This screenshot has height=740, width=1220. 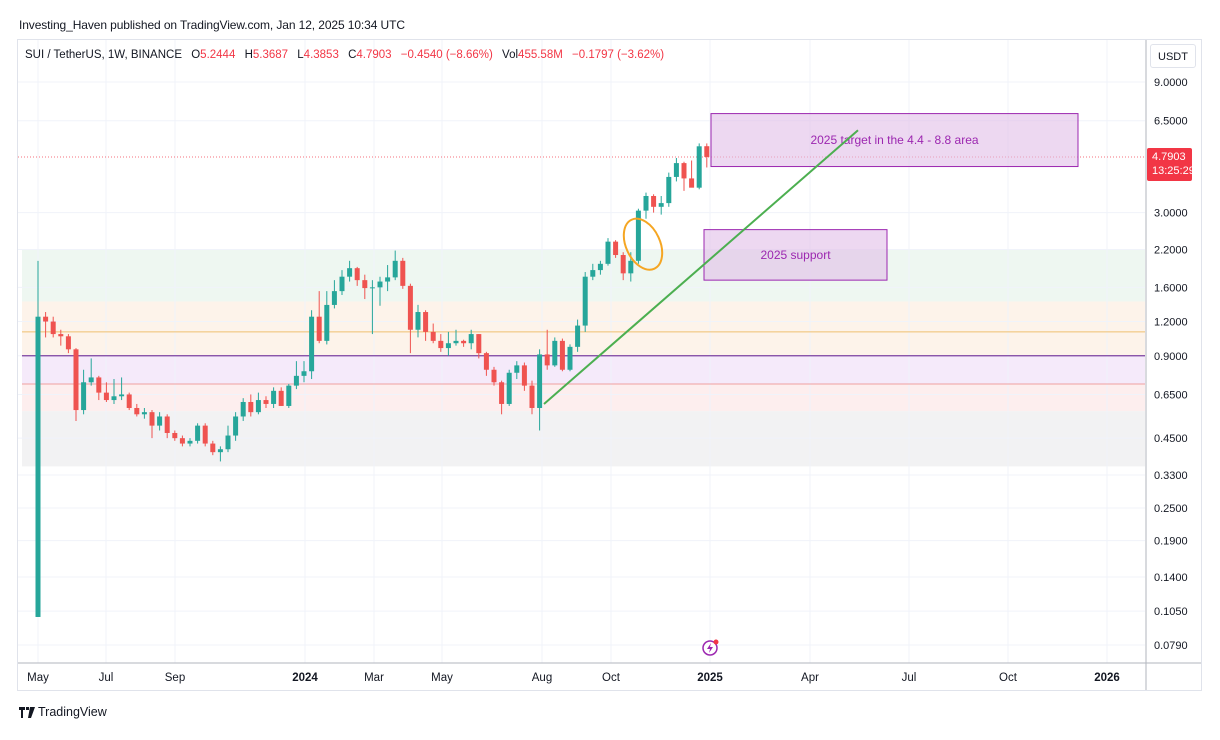 I want to click on volume-value: 455.58M, so click(x=540, y=55).